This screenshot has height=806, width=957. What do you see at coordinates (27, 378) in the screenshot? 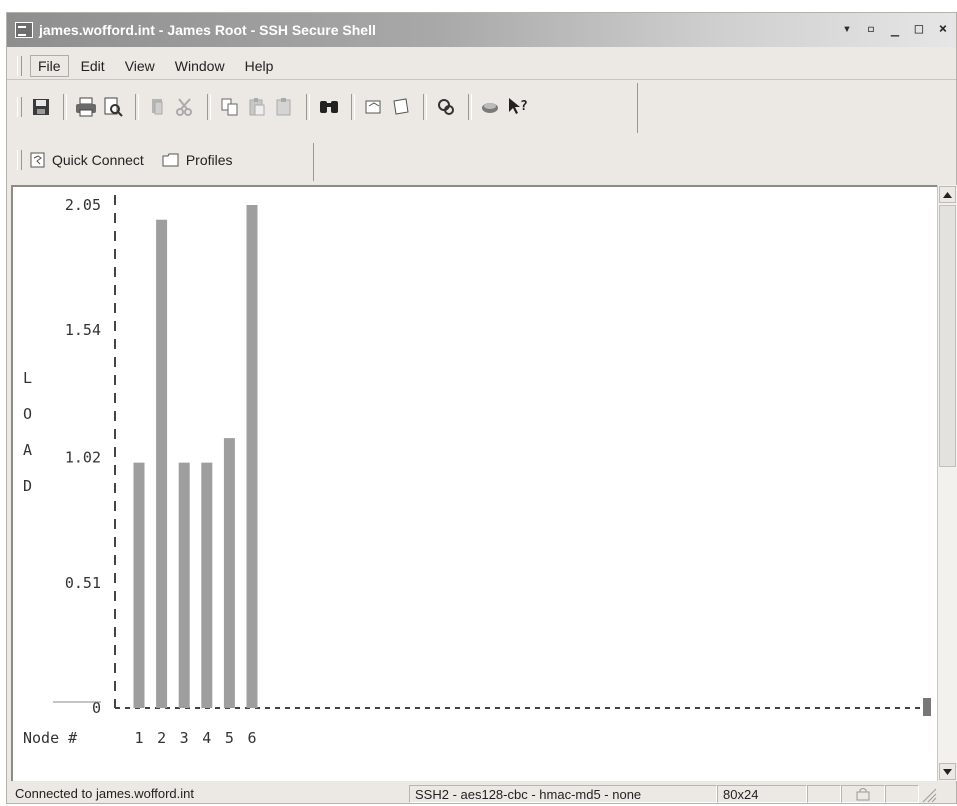
I see `y-label-letter: L` at bounding box center [27, 378].